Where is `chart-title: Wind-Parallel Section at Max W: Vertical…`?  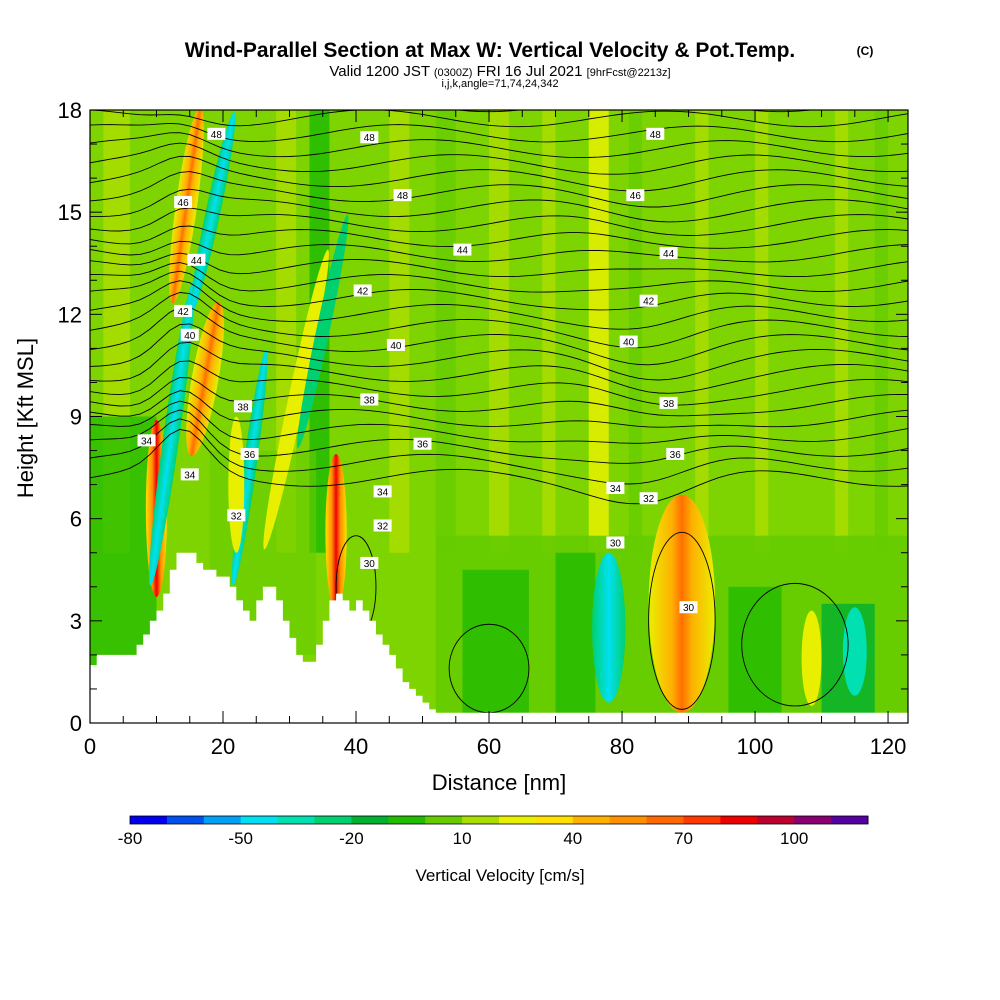
chart-title: Wind-Parallel Section at Max W: Vertical… is located at coordinates (490, 50).